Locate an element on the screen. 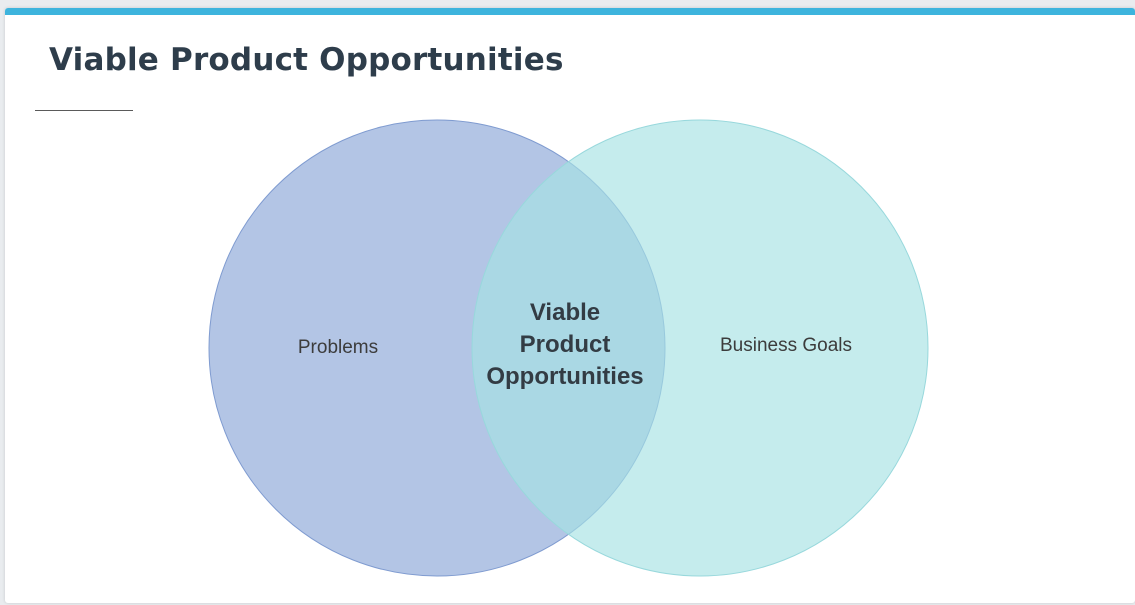 The width and height of the screenshot is (1135, 605). title-underline is located at coordinates (84, 110).